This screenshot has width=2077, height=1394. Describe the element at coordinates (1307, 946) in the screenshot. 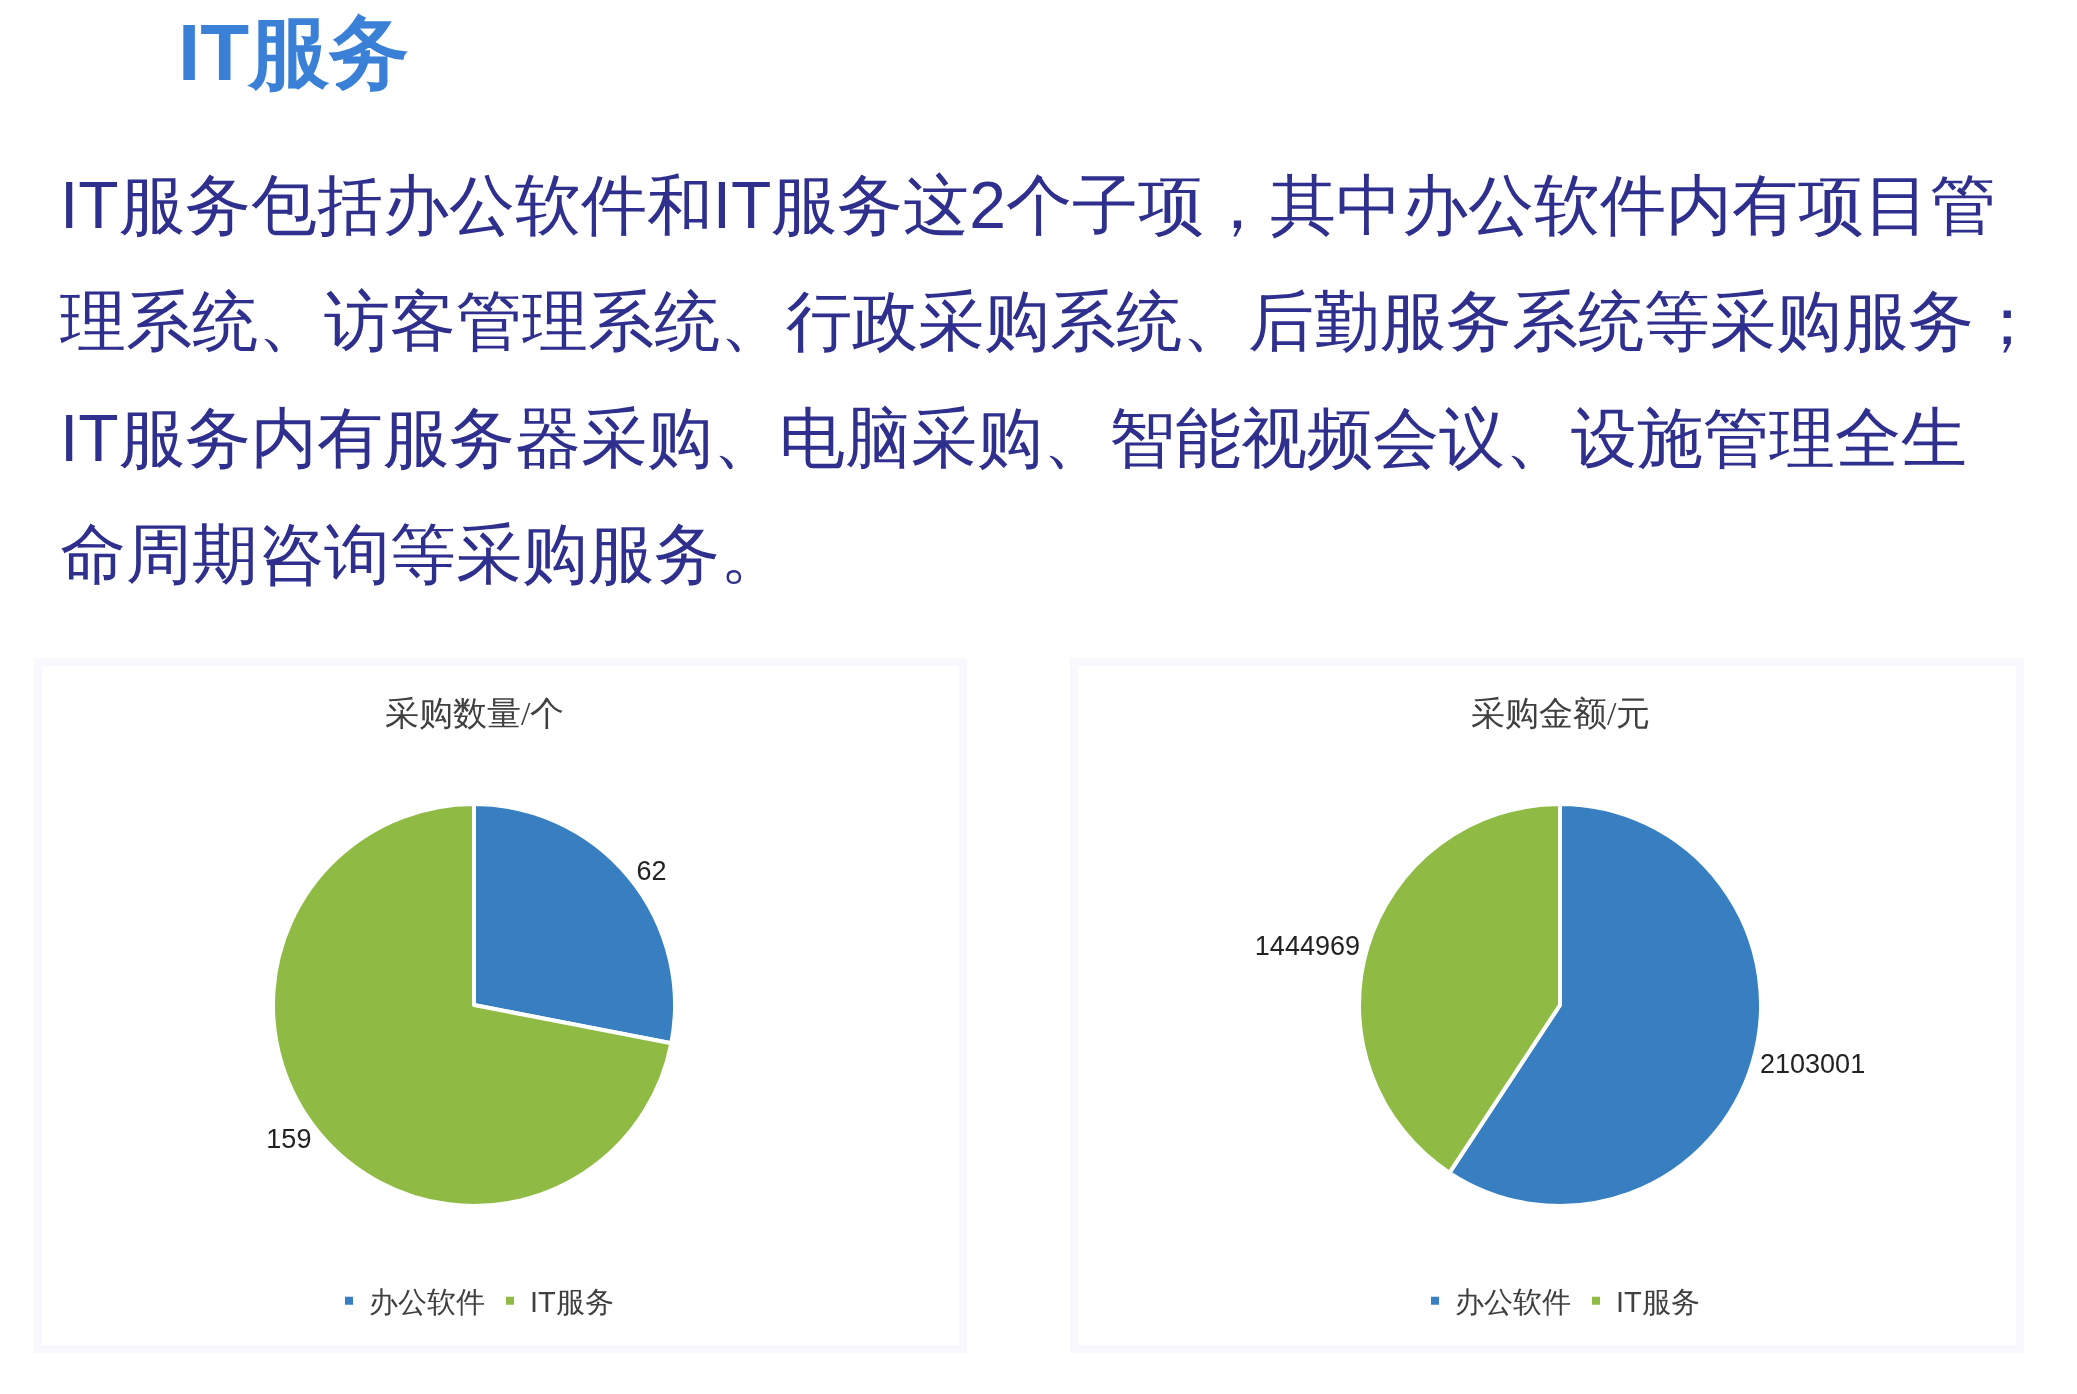

I see `data-label: 1444969` at that location.